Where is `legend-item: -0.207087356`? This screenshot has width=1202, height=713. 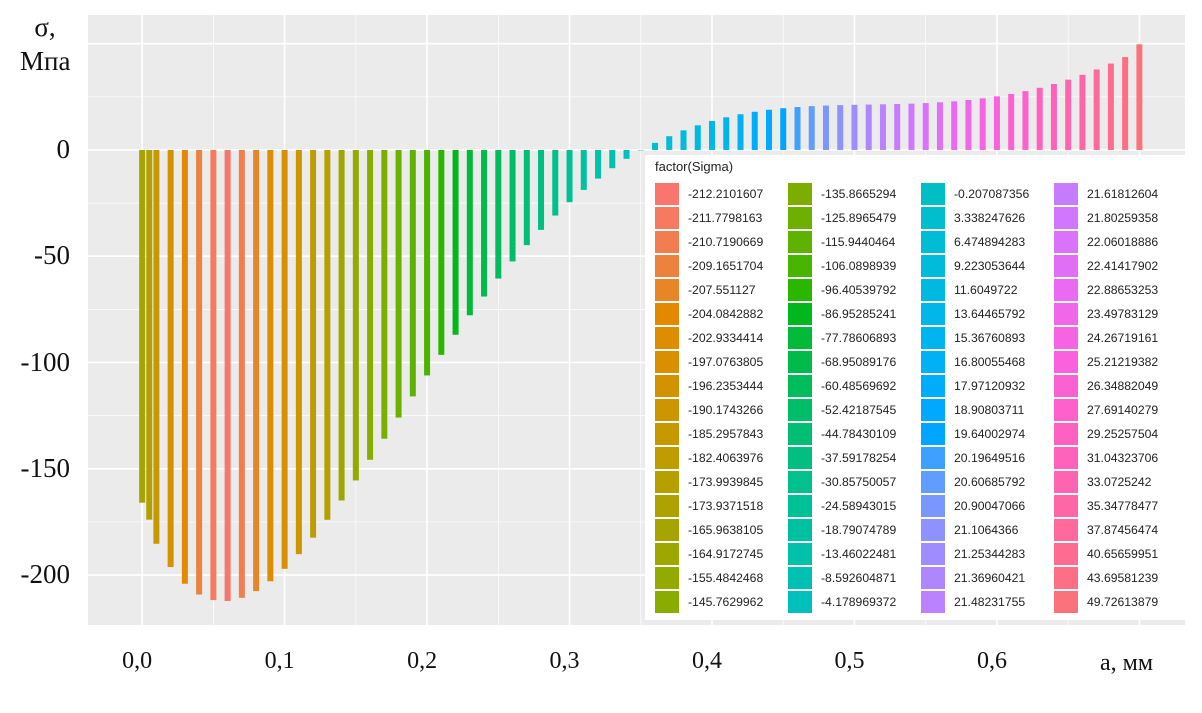 legend-item: -0.207087356 is located at coordinates (987, 194).